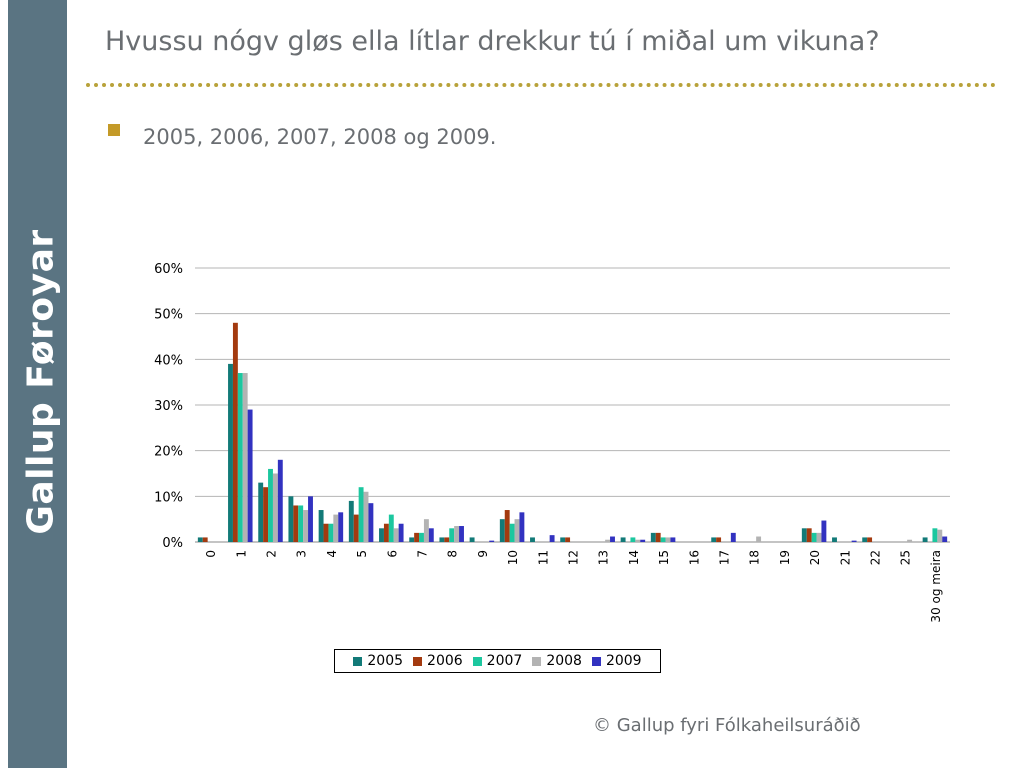 This screenshot has height=768, width=1024. What do you see at coordinates (727, 725) in the screenshot?
I see `copyright-text: © Gallup fyri Fólkaheilsuráðið` at bounding box center [727, 725].